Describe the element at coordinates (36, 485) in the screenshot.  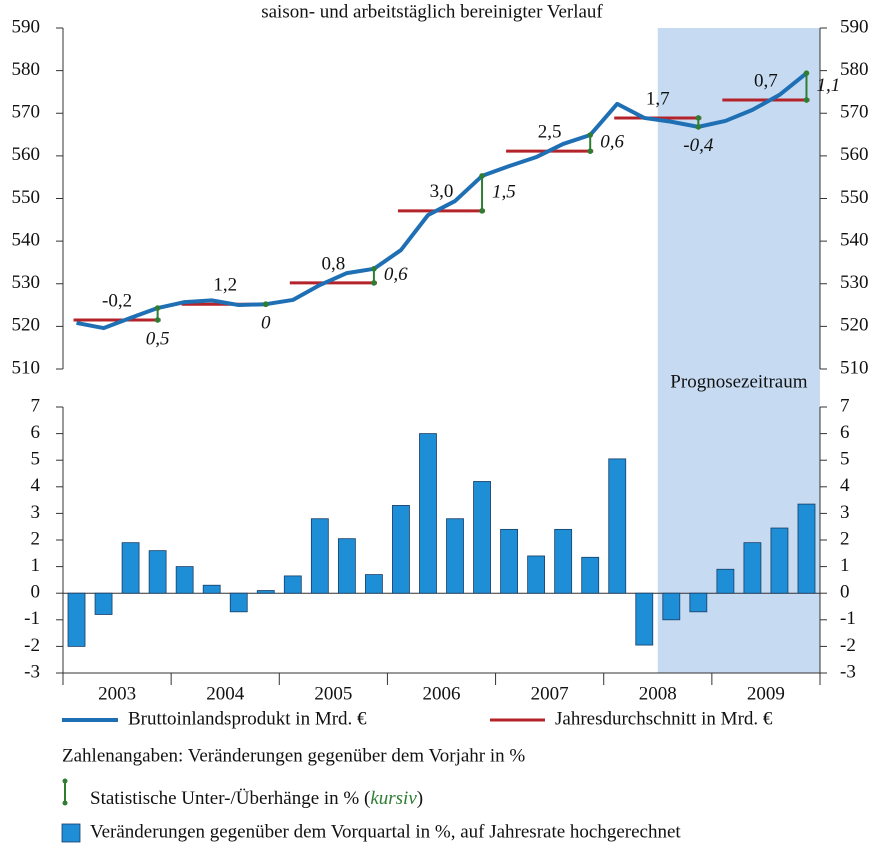
I see `y-tick-label: 4` at that location.